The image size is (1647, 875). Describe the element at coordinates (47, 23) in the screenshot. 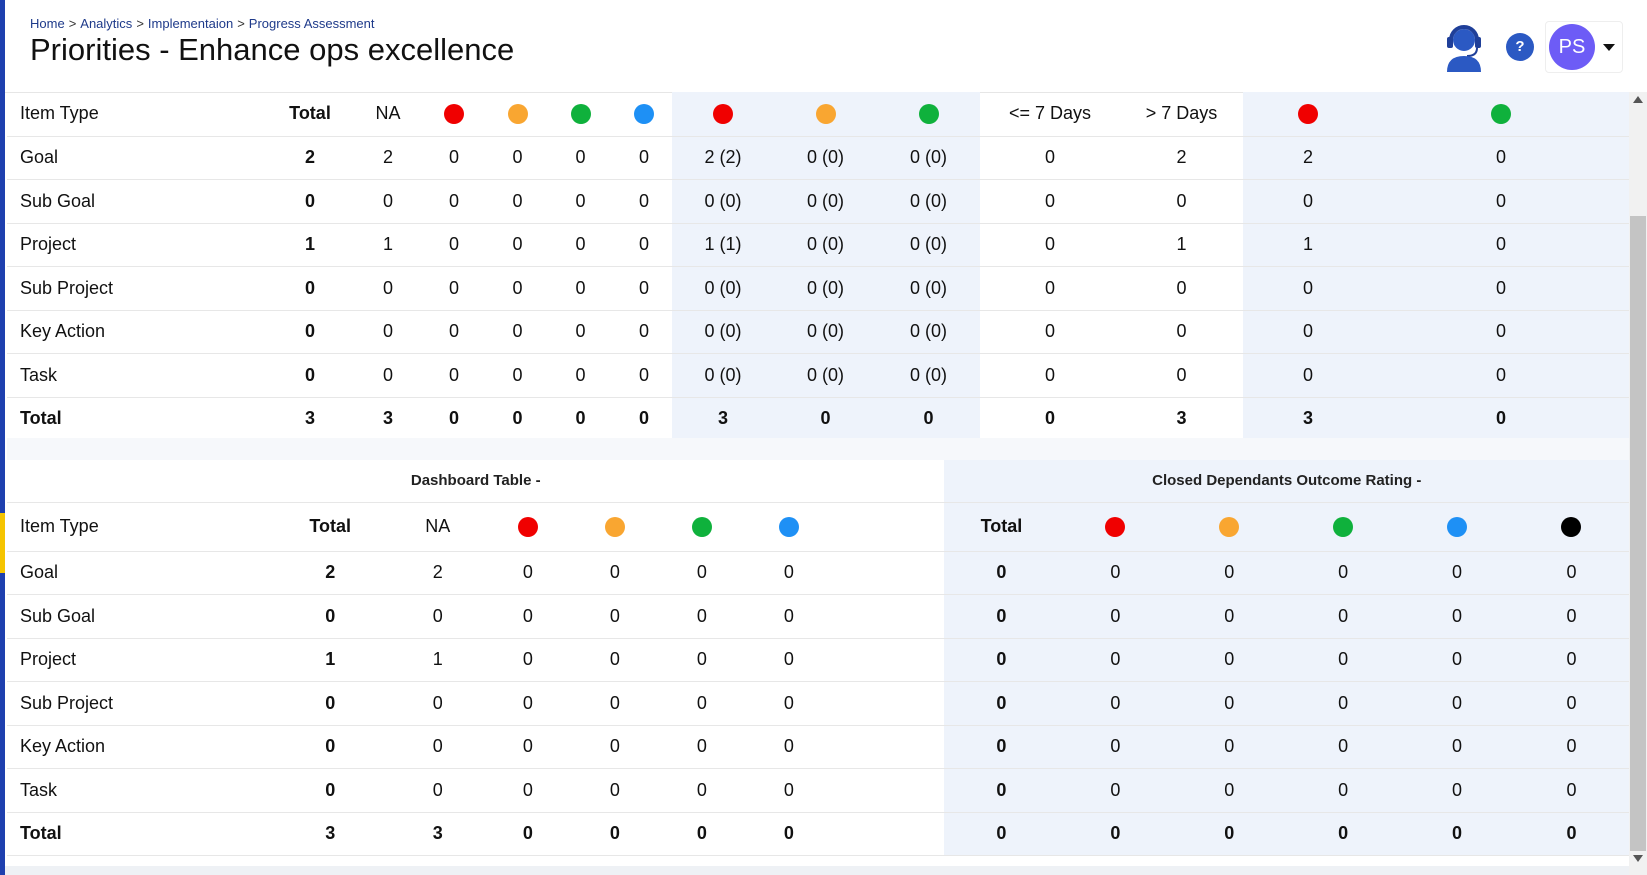

I see `breadcrumb-home: Home` at that location.